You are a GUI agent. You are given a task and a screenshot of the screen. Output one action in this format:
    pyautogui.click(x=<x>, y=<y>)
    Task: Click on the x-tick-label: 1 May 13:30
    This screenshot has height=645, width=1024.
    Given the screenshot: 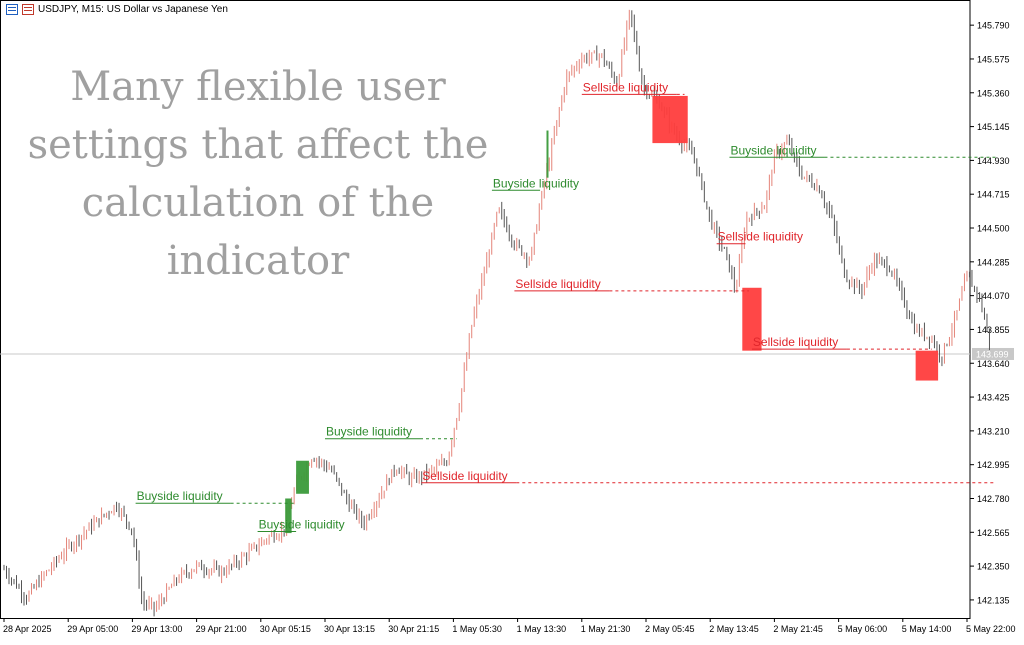 What is the action you would take?
    pyautogui.click(x=542, y=629)
    